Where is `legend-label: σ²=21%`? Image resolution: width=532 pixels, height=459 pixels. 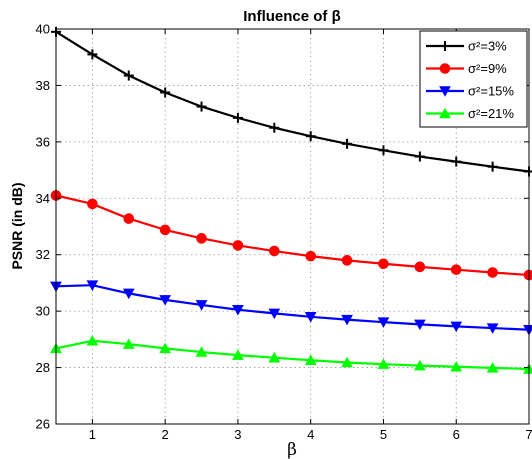
legend-label: σ²=21% is located at coordinates (491, 113).